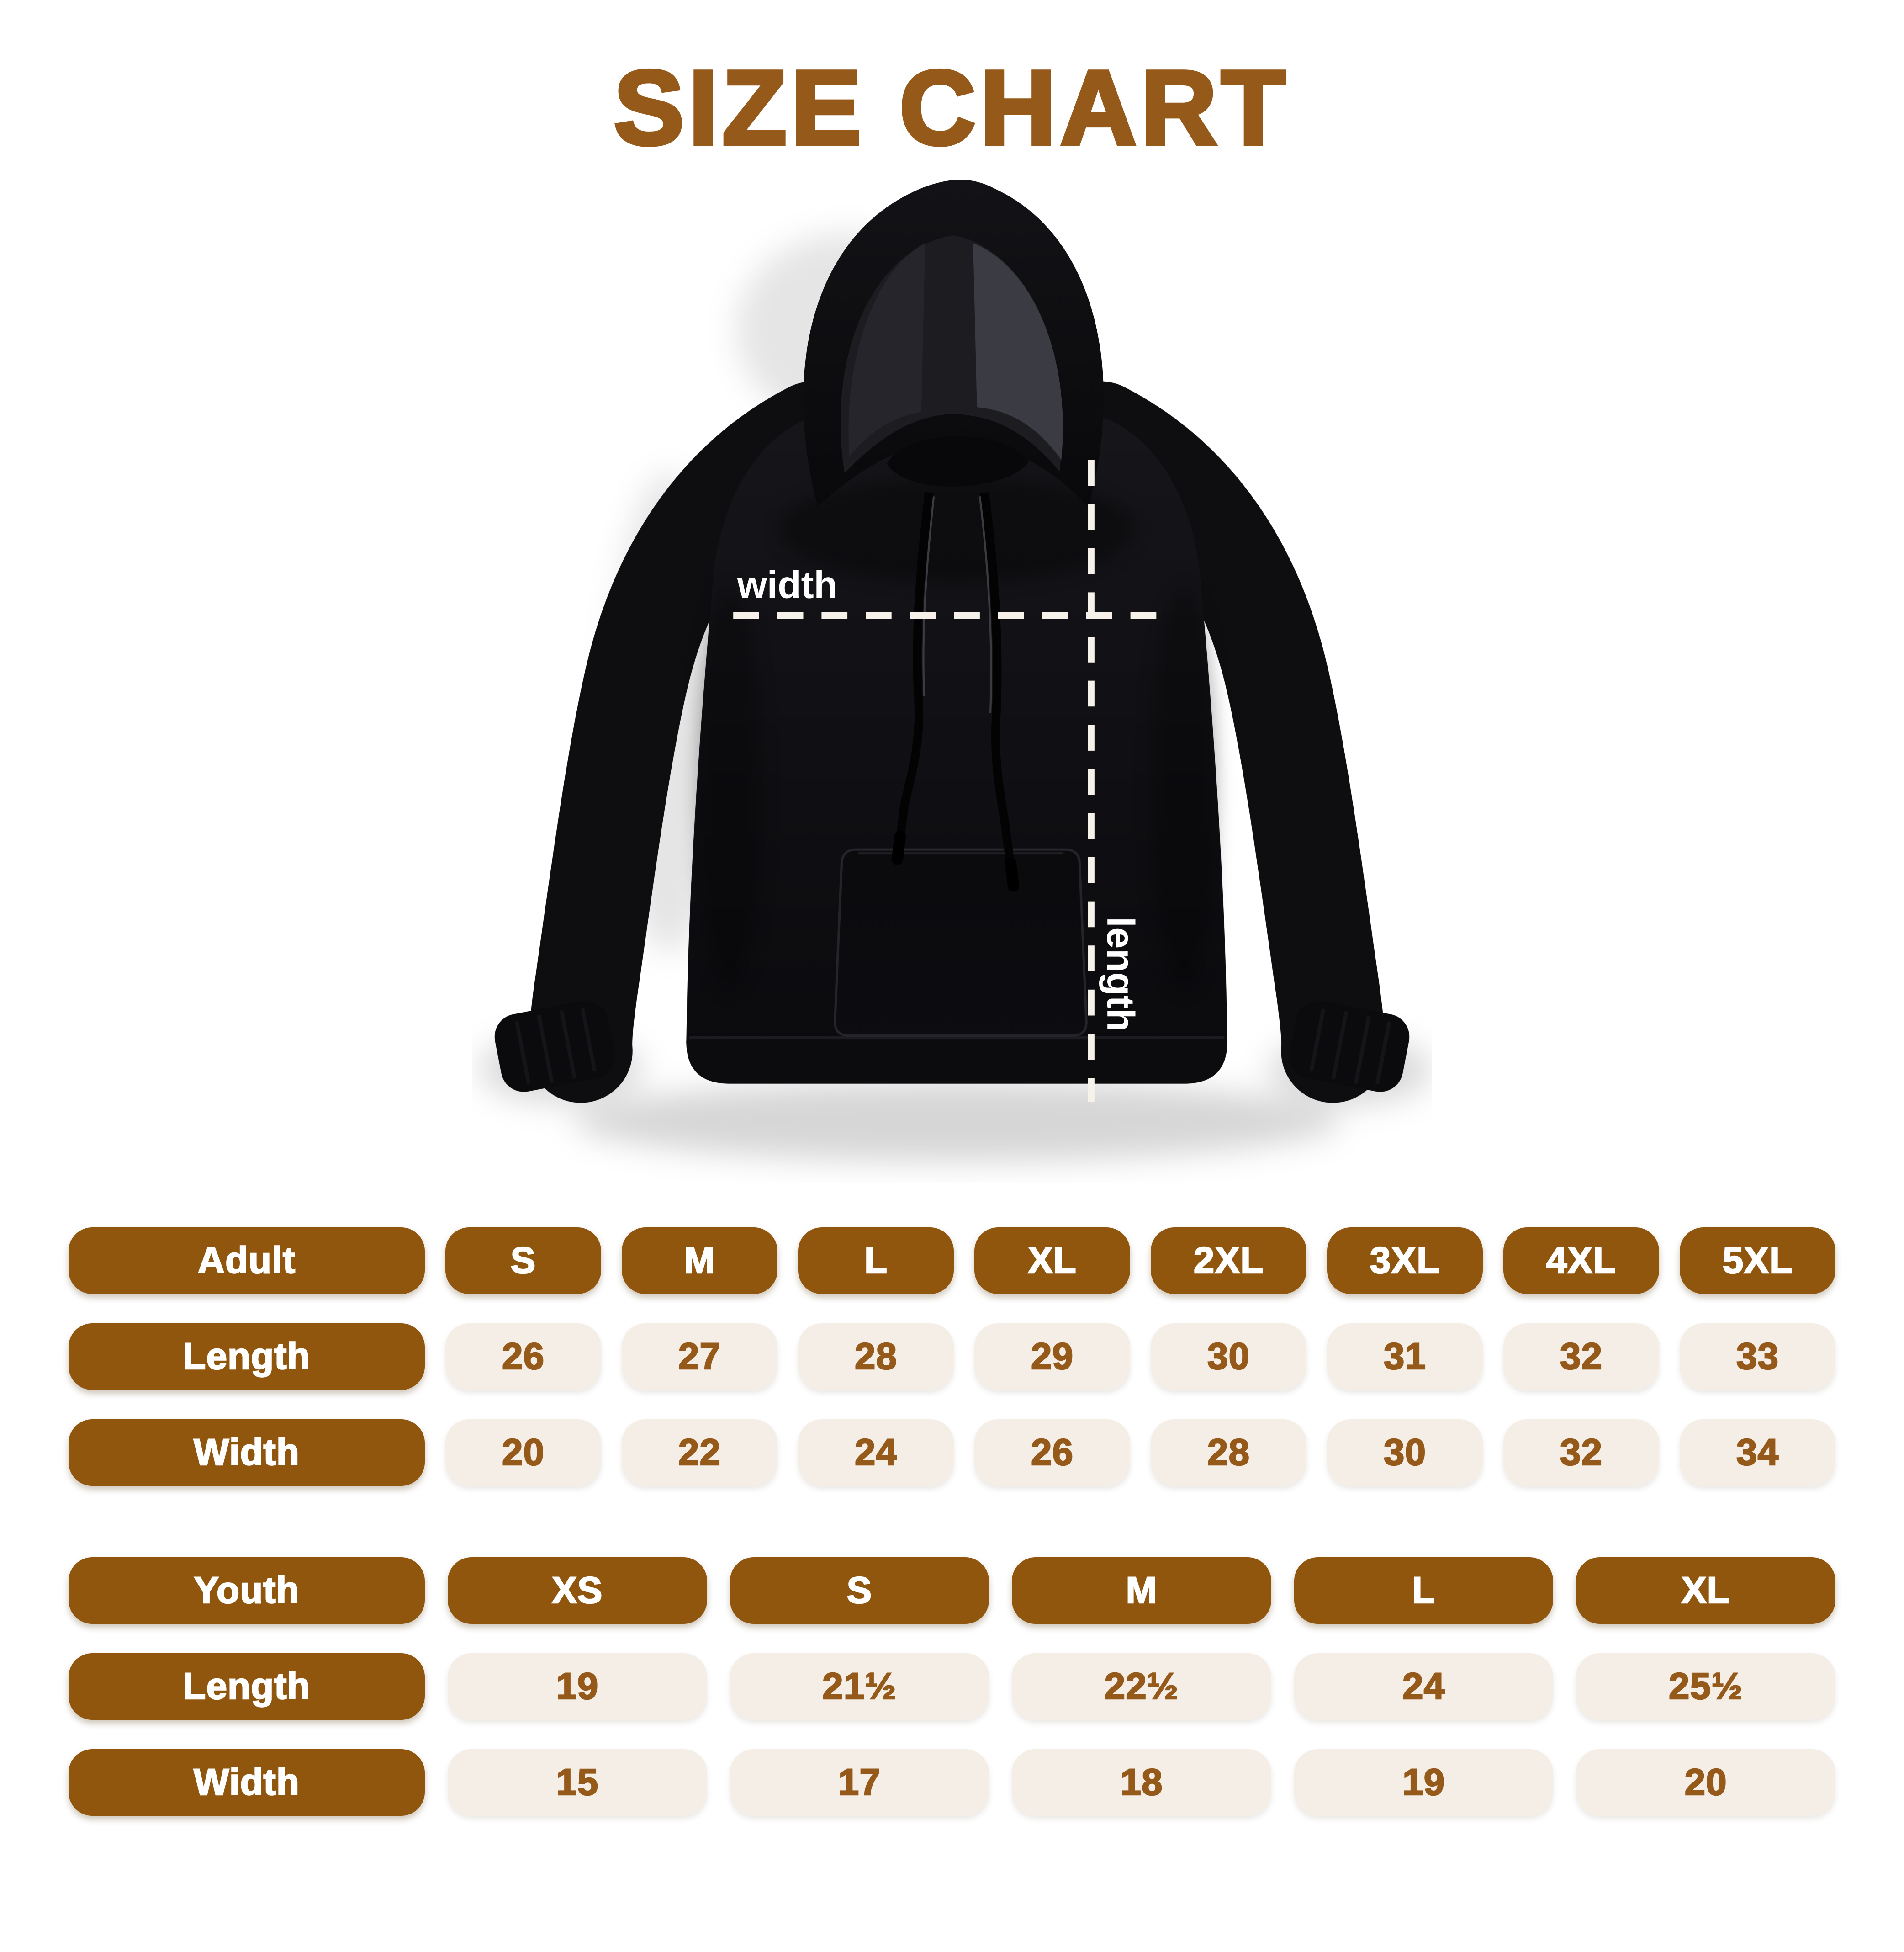 The width and height of the screenshot is (1904, 1952). I want to click on adult-length-value: 32, so click(1581, 1356).